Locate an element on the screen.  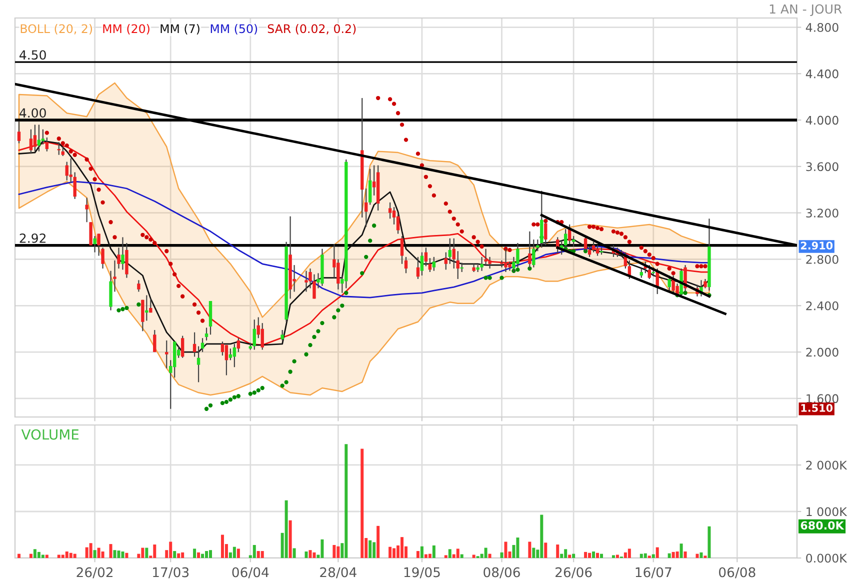
ref-line-label: 4.00 is located at coordinates (33, 113).